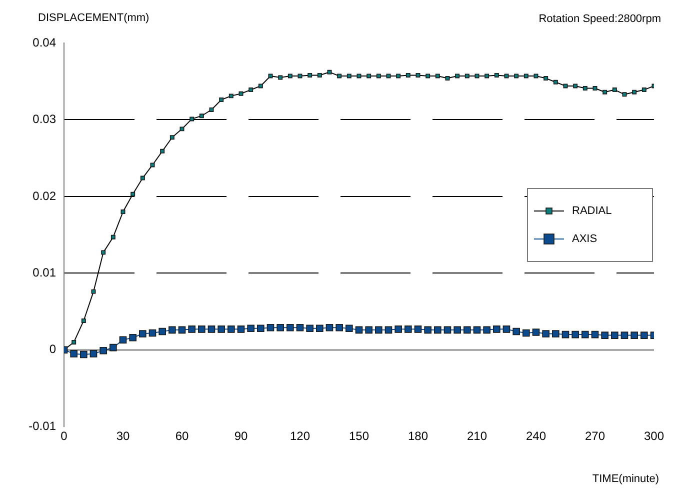 The image size is (675, 495). What do you see at coordinates (123, 436) in the screenshot?
I see `x-tick-label: 30` at bounding box center [123, 436].